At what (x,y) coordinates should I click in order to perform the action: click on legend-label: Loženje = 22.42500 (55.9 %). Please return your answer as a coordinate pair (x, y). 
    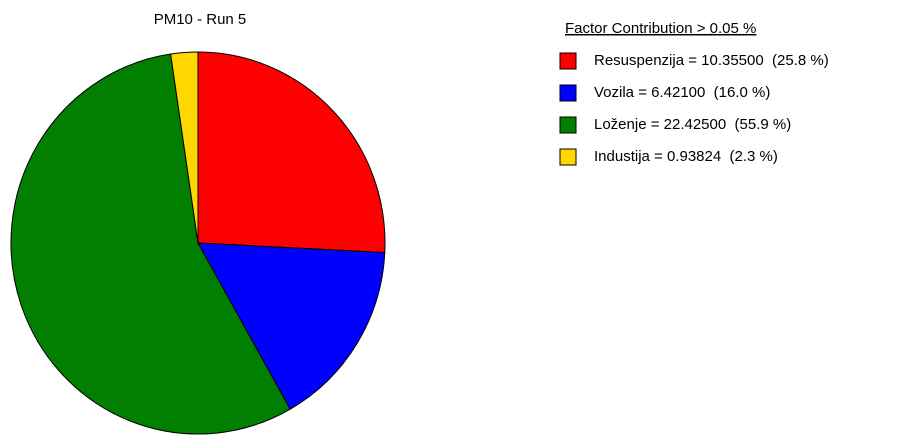
    Looking at the image, I should click on (692, 124).